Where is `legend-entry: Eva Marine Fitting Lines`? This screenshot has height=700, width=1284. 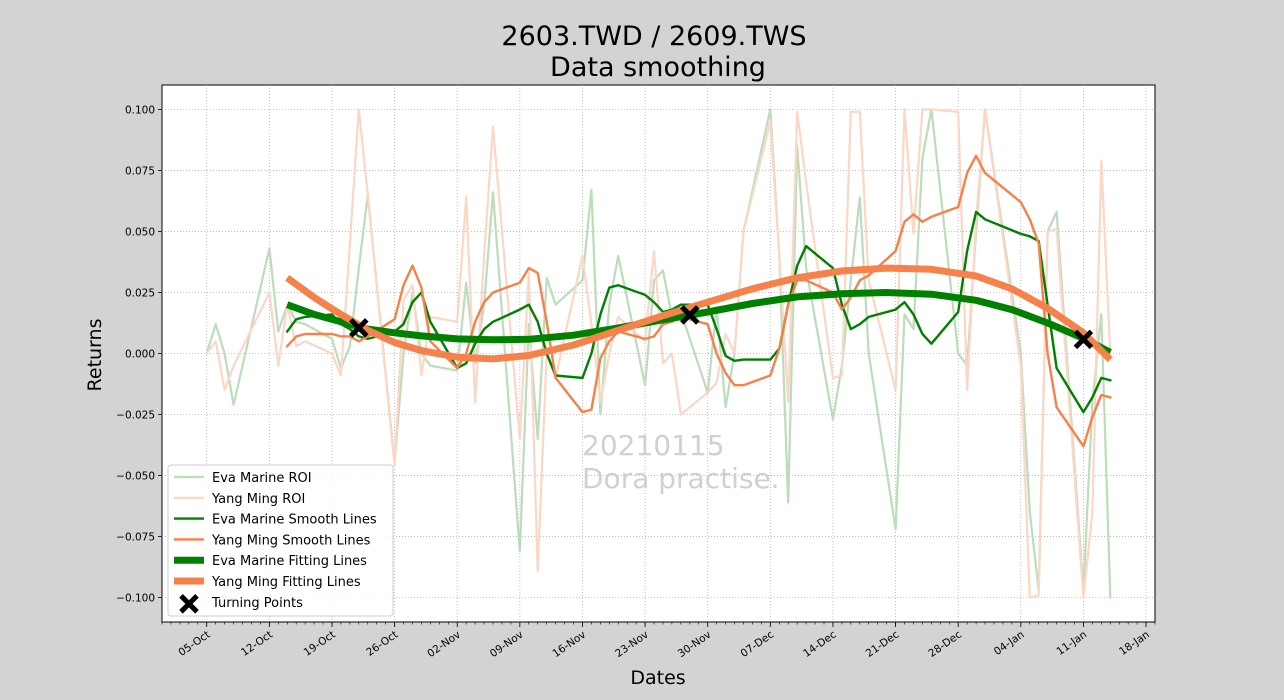
legend-entry: Eva Marine Fitting Lines is located at coordinates (270, 561).